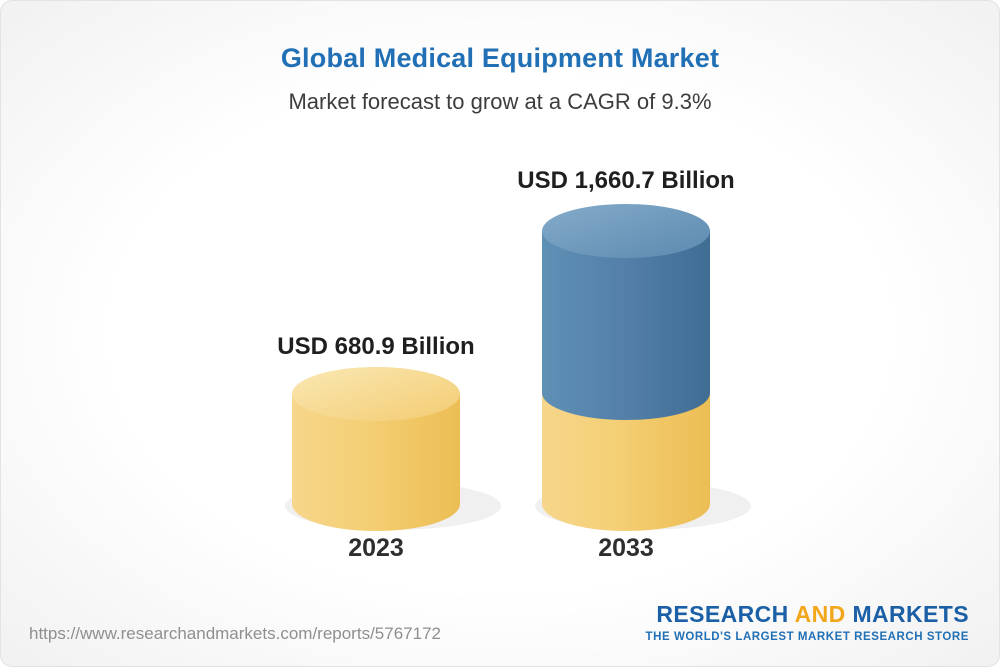 The height and width of the screenshot is (667, 1000). I want to click on category-label-2023: 2023, so click(376, 548).